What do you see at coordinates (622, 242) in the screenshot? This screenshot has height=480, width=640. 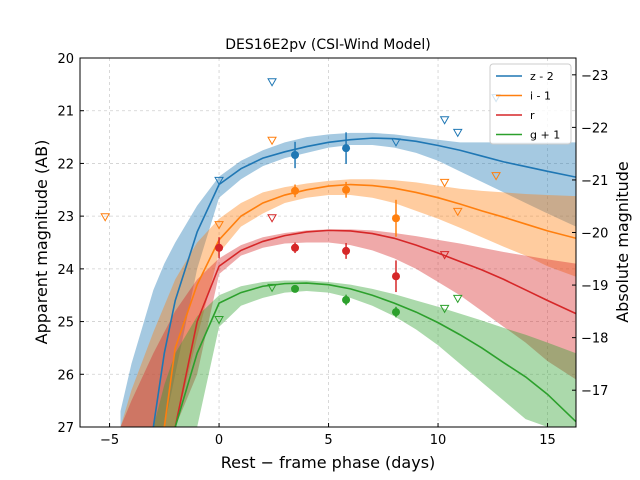 I see `y2-axis-label: Absolute magnitude` at bounding box center [622, 242].